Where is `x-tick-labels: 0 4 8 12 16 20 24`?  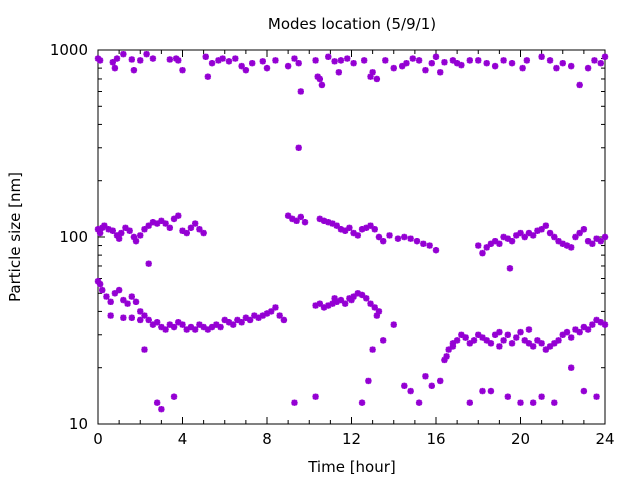
x-tick-labels: 0 4 8 12 16 20 24 is located at coordinates (353, 439).